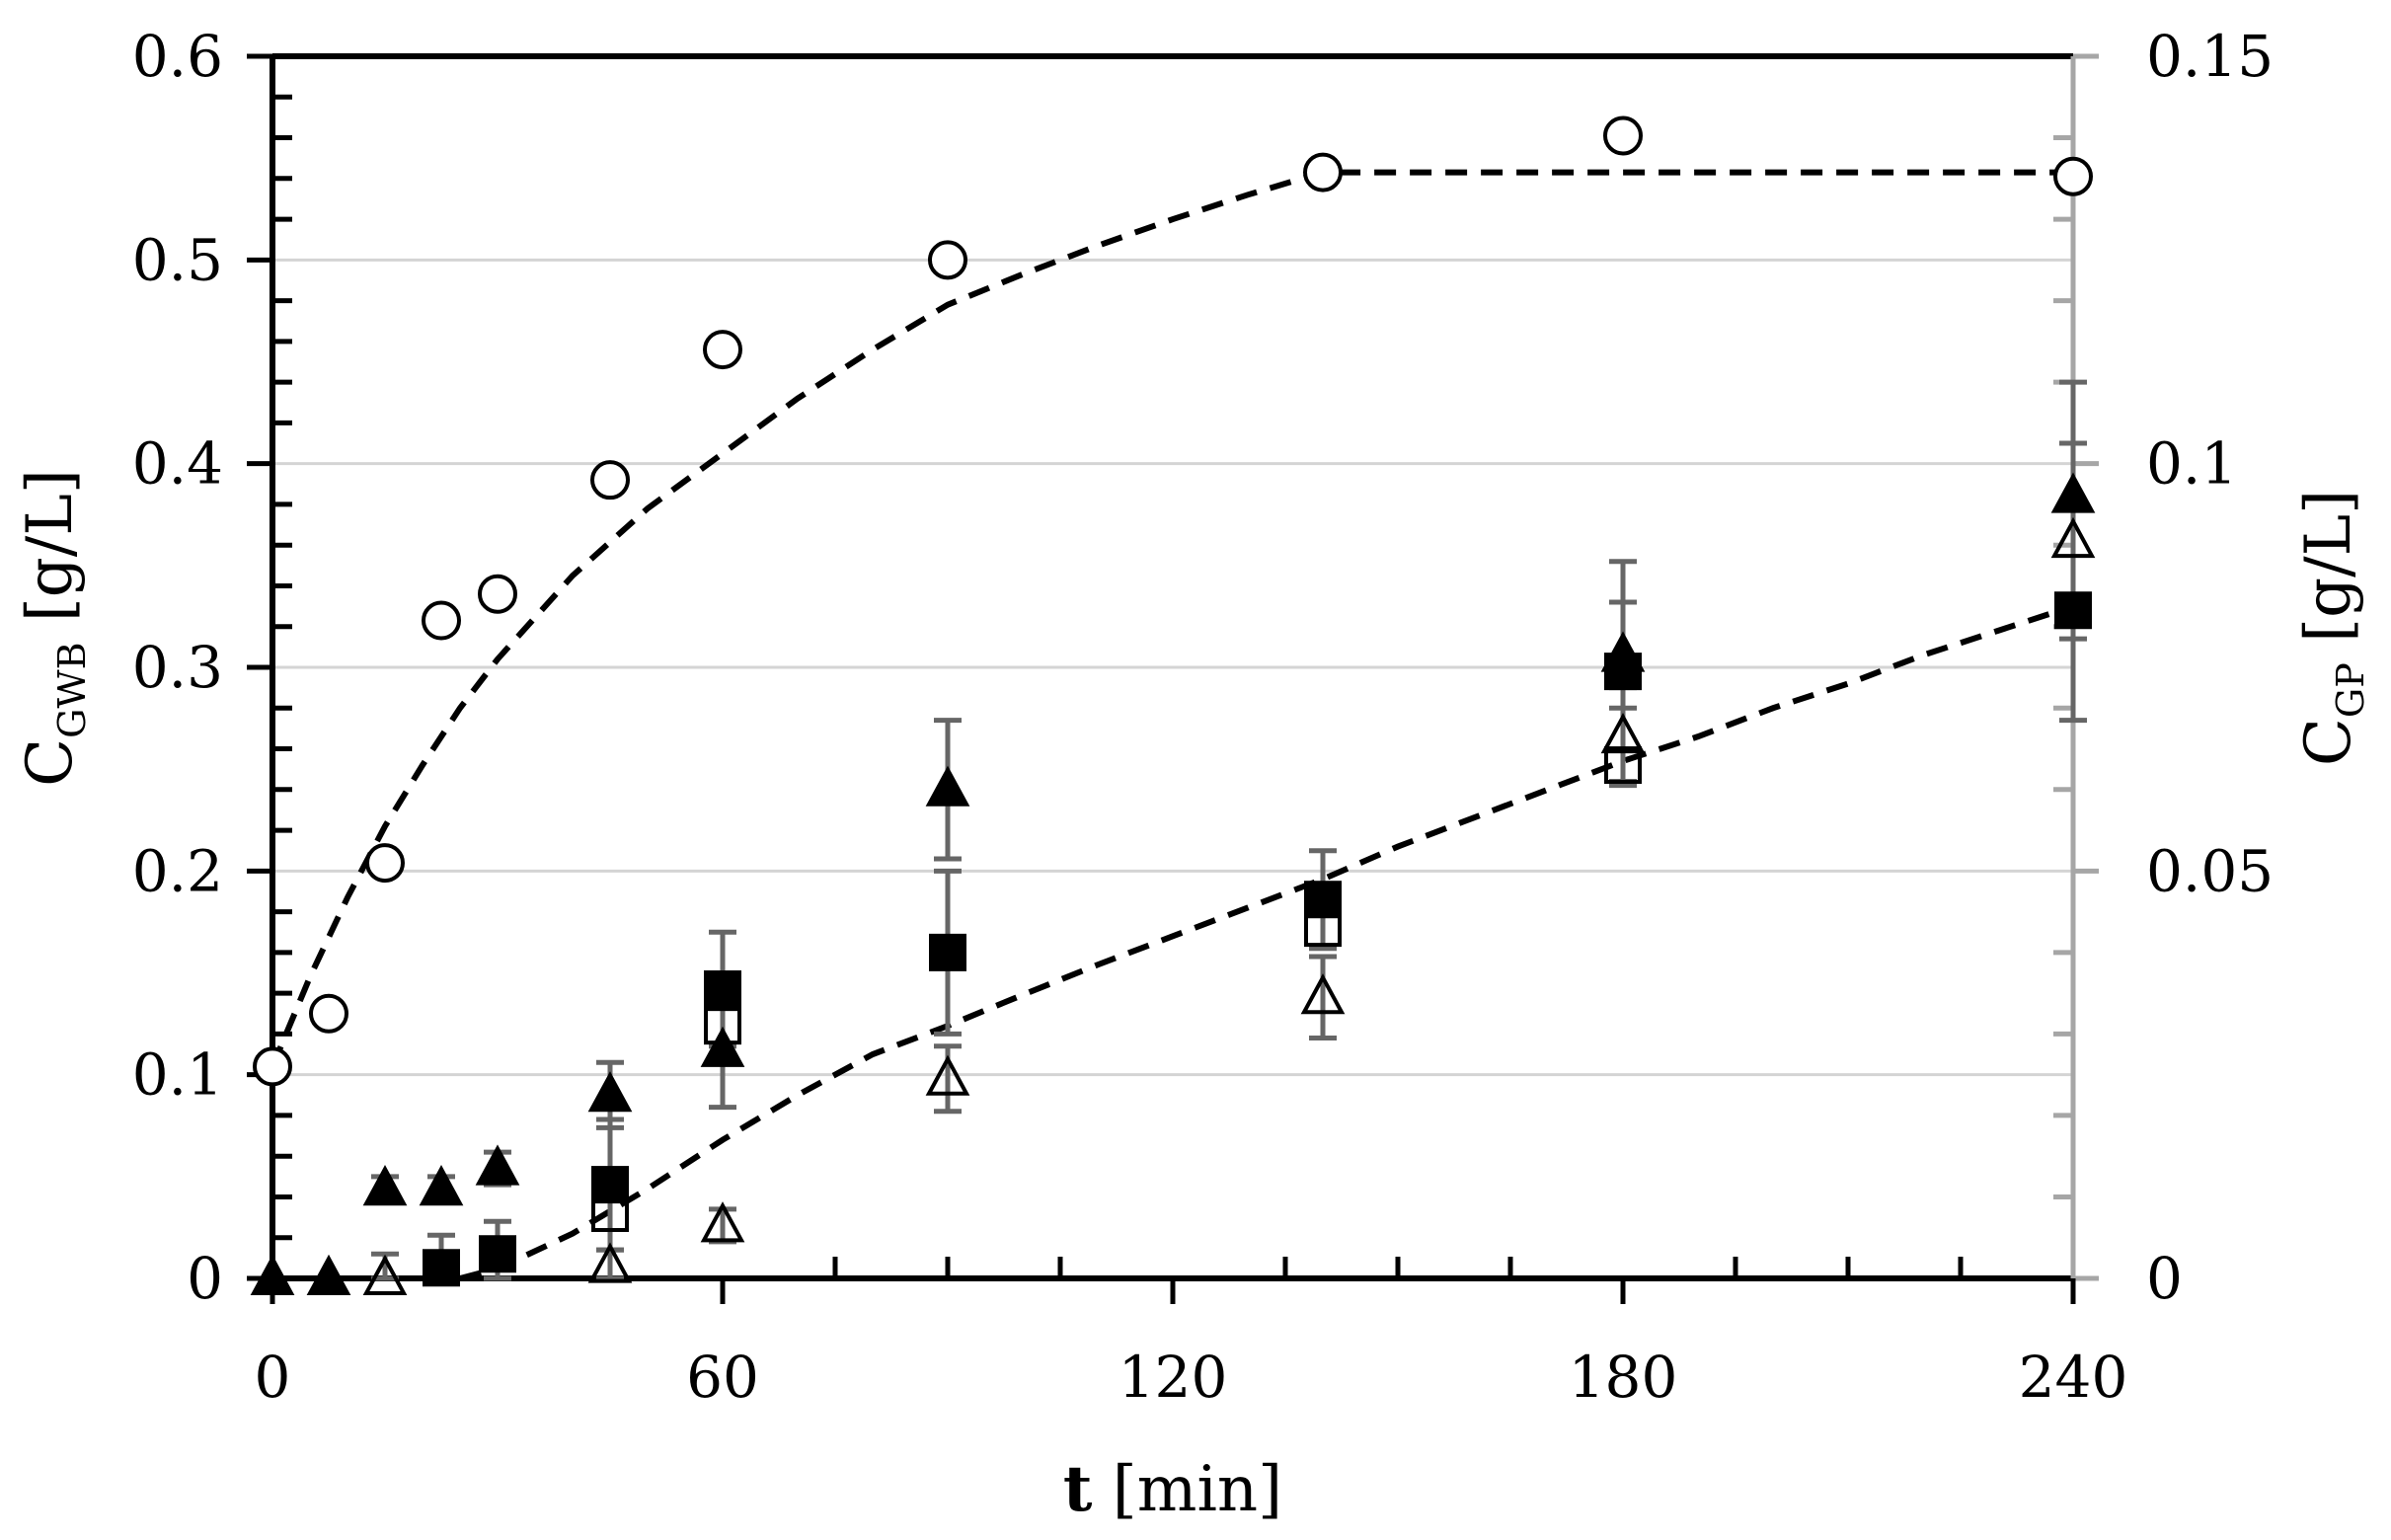 This screenshot has height=1540, width=2391. I want to click on y-left-tick-label: 0, so click(205, 1278).